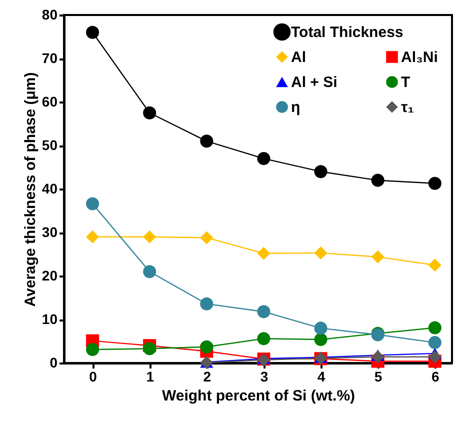  Describe the element at coordinates (347, 32) in the screenshot. I see `legend-label: Total Thickness` at that location.